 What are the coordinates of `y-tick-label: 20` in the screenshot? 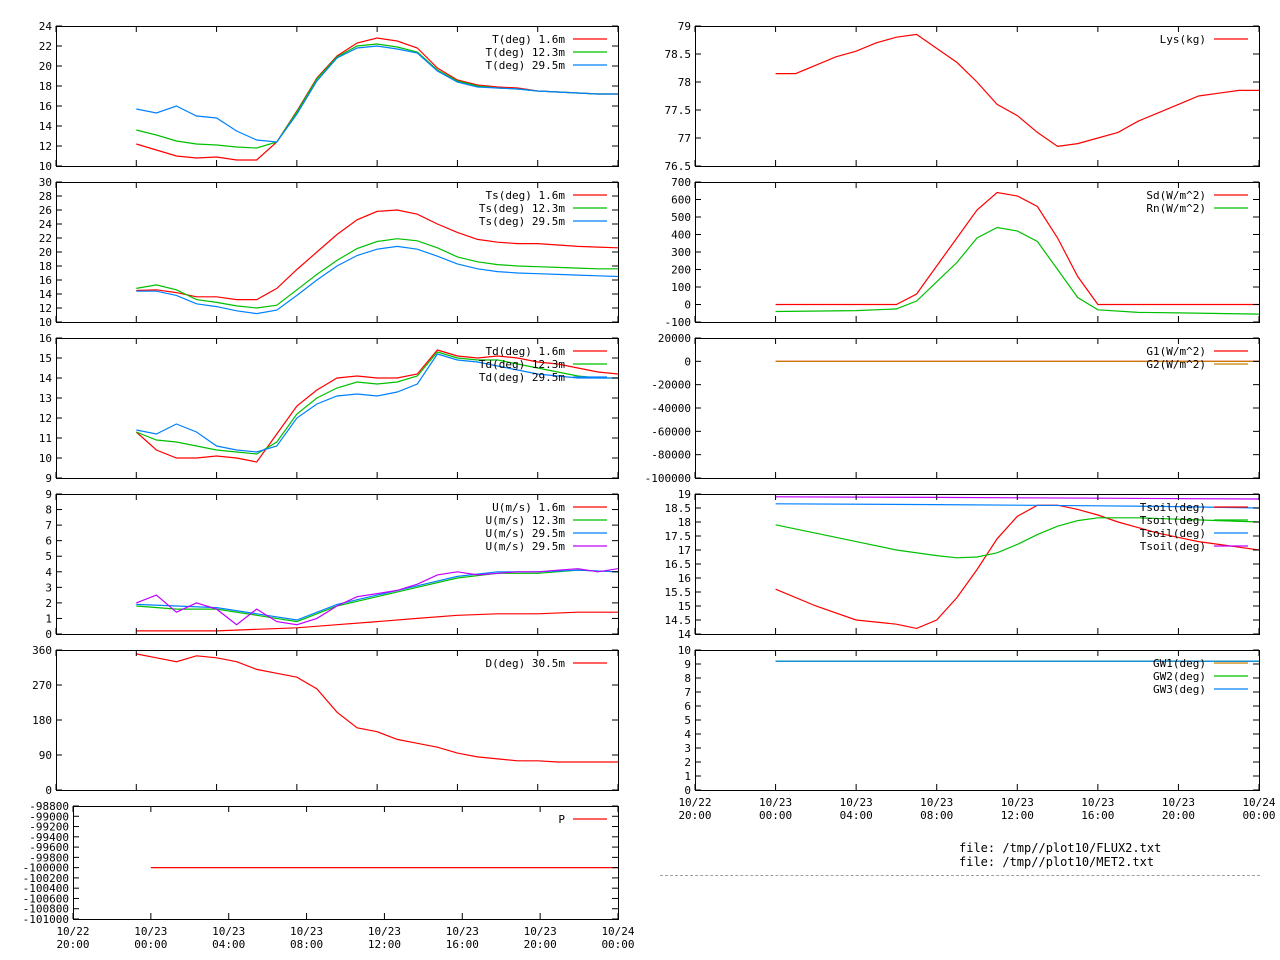 It's located at (45, 66).